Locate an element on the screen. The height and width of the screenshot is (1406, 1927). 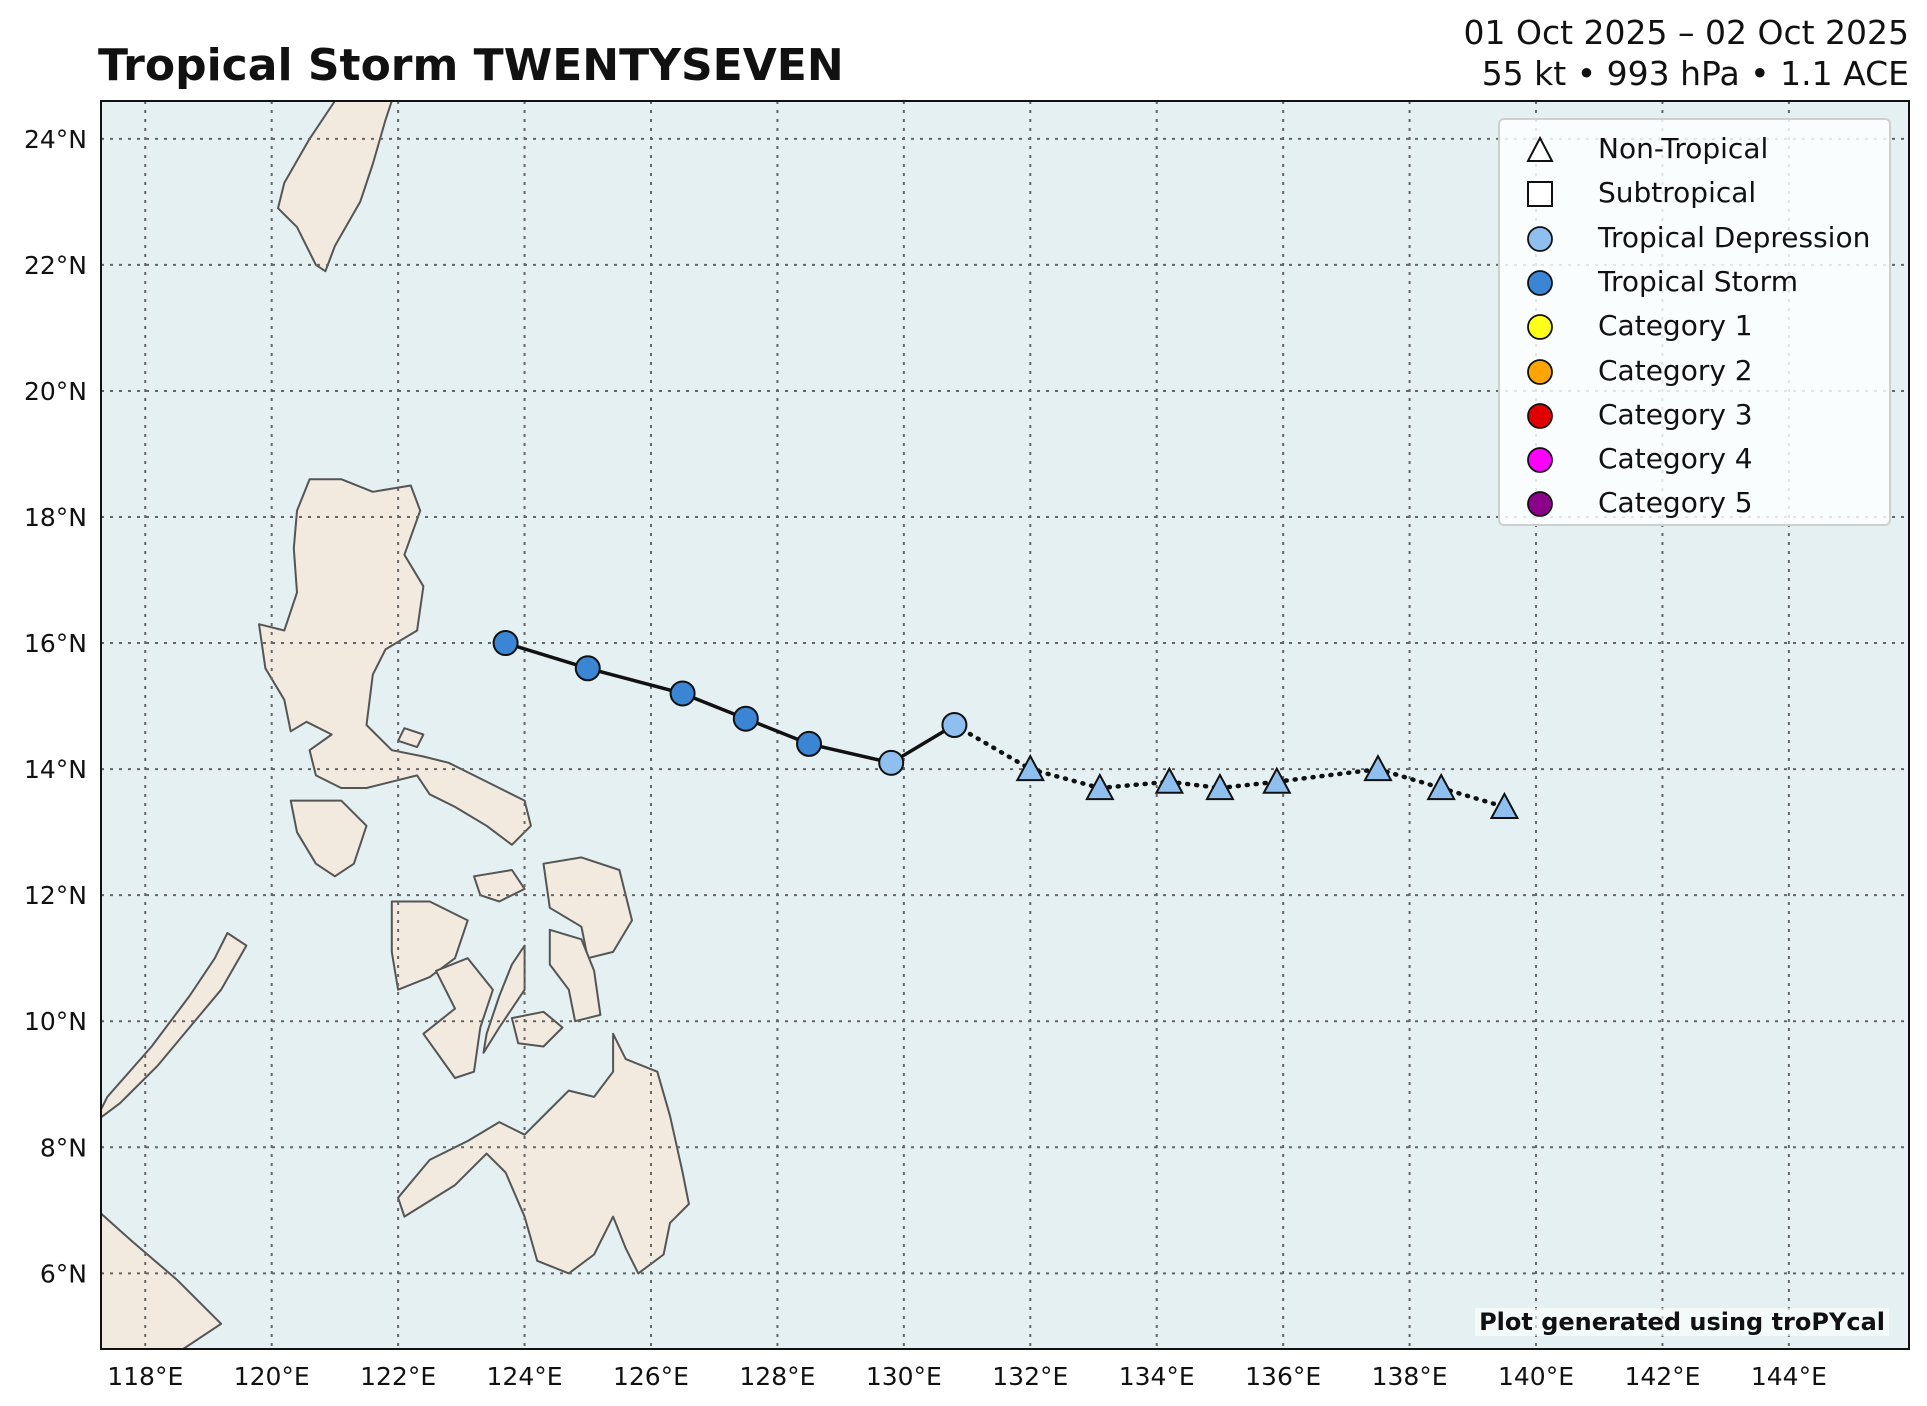
legend-label: Category 5 is located at coordinates (1675, 503).